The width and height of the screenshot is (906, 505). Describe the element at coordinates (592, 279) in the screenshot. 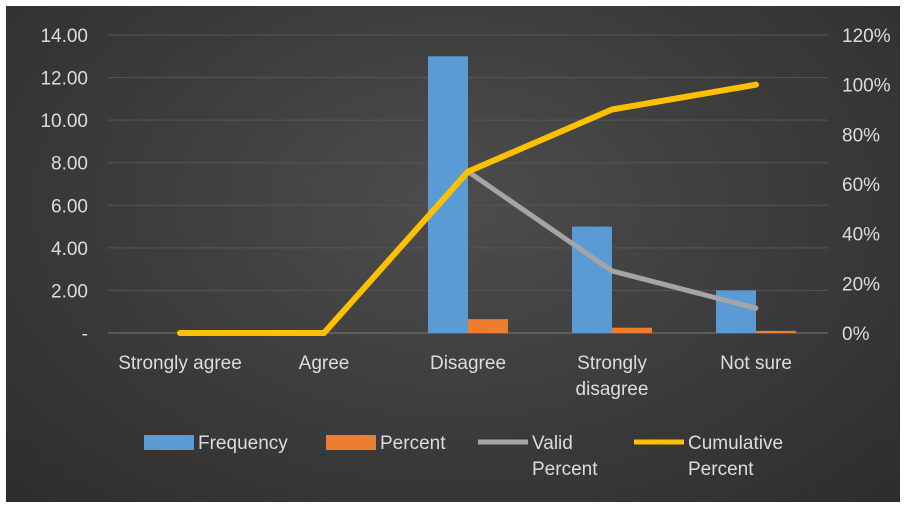

I see `bar-frequency` at that location.